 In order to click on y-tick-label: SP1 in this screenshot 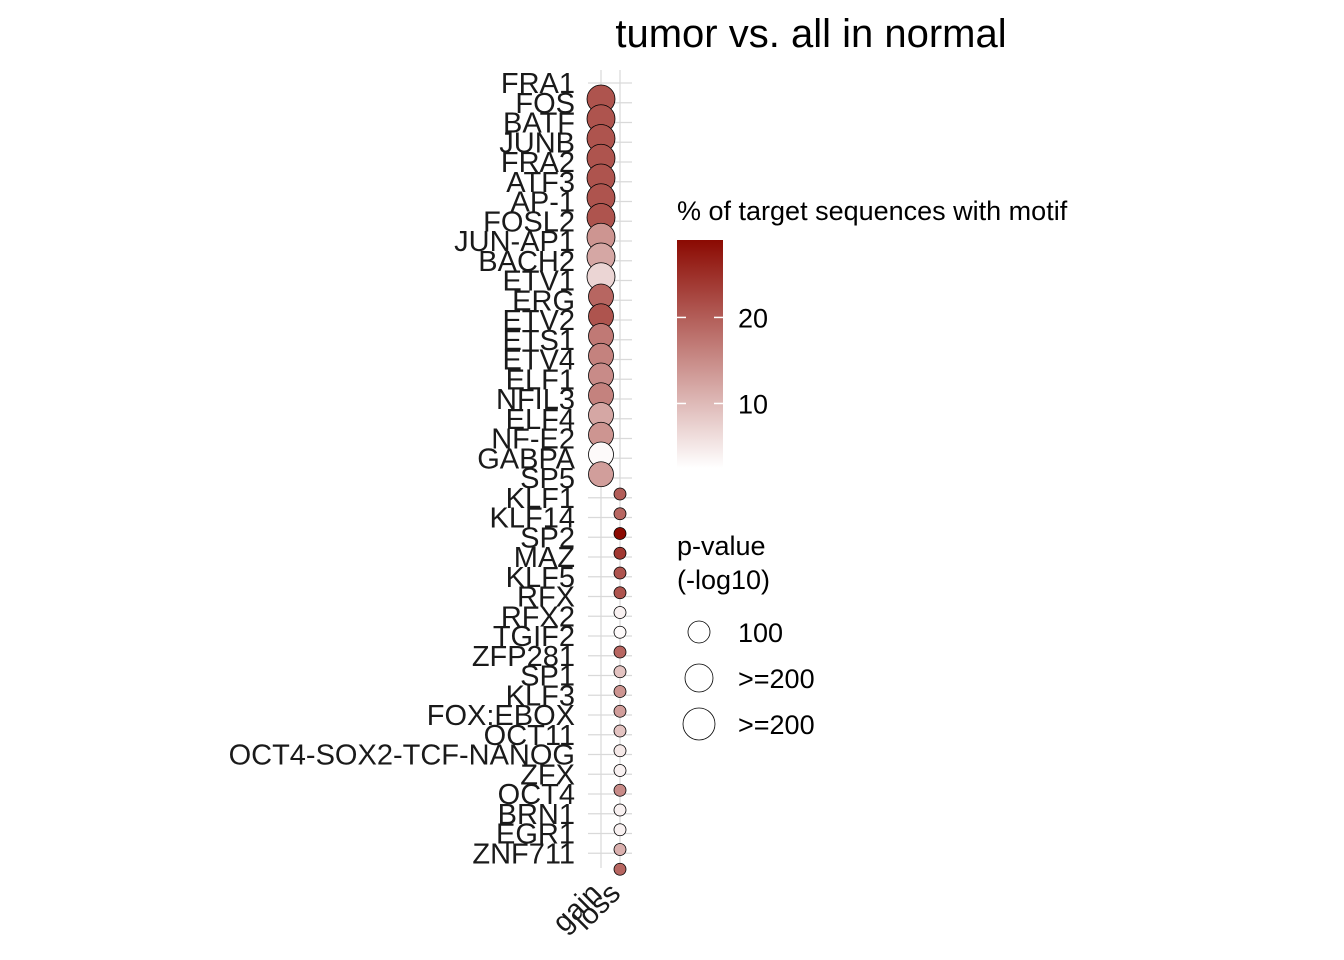, I will do `click(547, 677)`.